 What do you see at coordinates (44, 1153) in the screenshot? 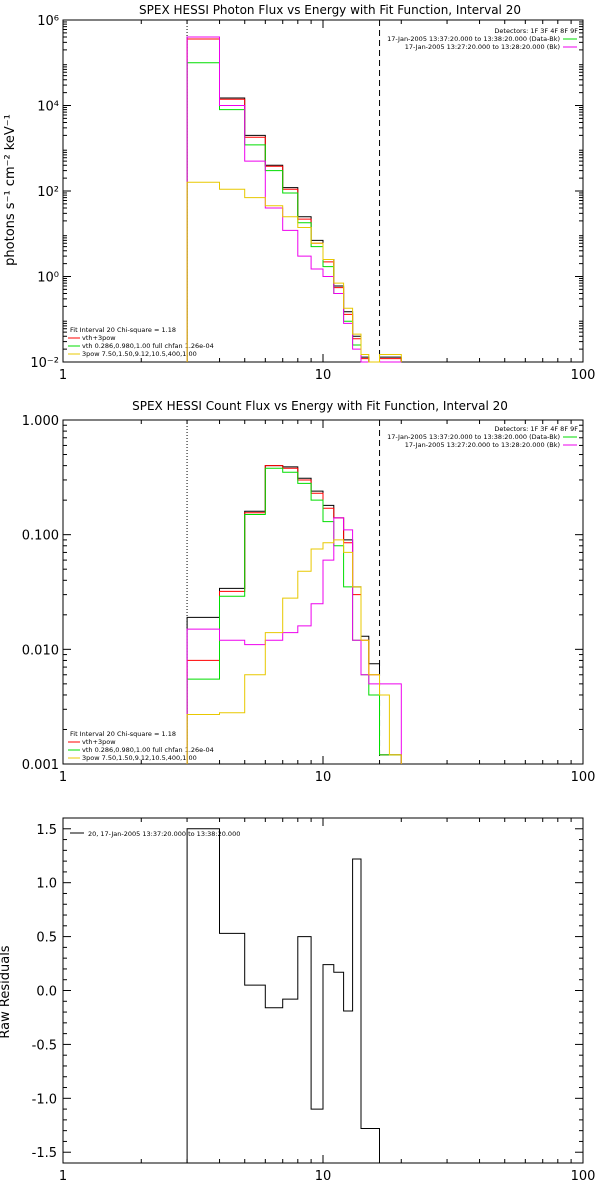
I see `residuals-y-tick-label: -1.5` at bounding box center [44, 1153].